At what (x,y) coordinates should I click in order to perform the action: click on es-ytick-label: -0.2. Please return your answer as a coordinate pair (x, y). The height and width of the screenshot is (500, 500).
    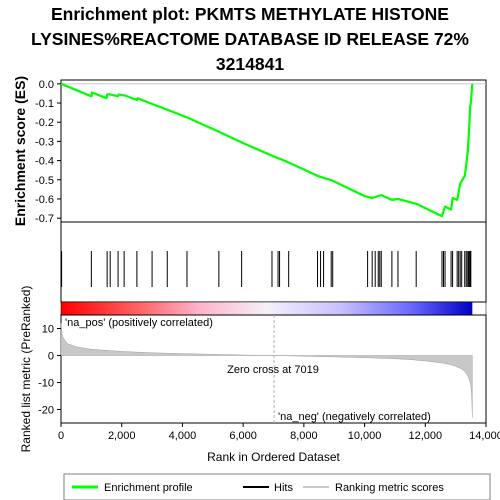
    Looking at the image, I should click on (44, 123).